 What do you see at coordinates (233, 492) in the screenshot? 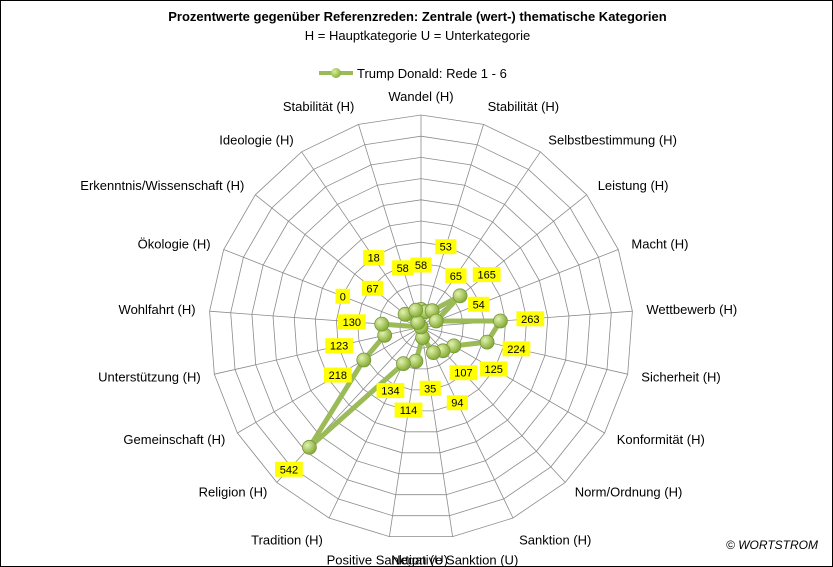
I see `category-label: Religion (H)` at bounding box center [233, 492].